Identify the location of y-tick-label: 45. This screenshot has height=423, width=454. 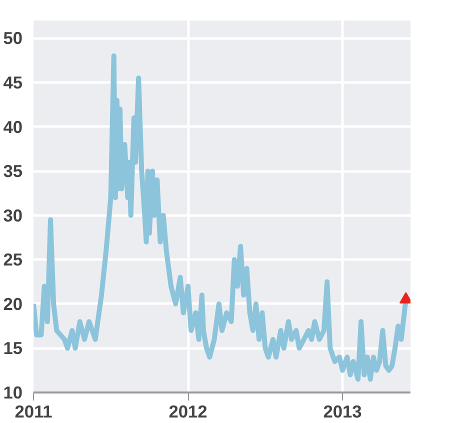
(13, 82).